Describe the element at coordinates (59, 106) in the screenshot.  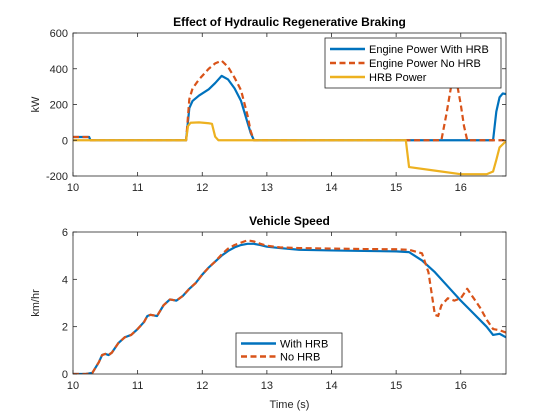
I see `y-tick-label: 200` at that location.